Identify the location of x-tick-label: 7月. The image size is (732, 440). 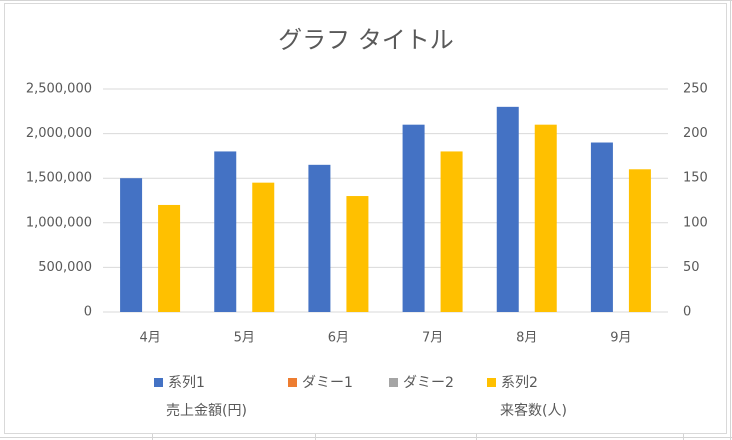
(432, 338).